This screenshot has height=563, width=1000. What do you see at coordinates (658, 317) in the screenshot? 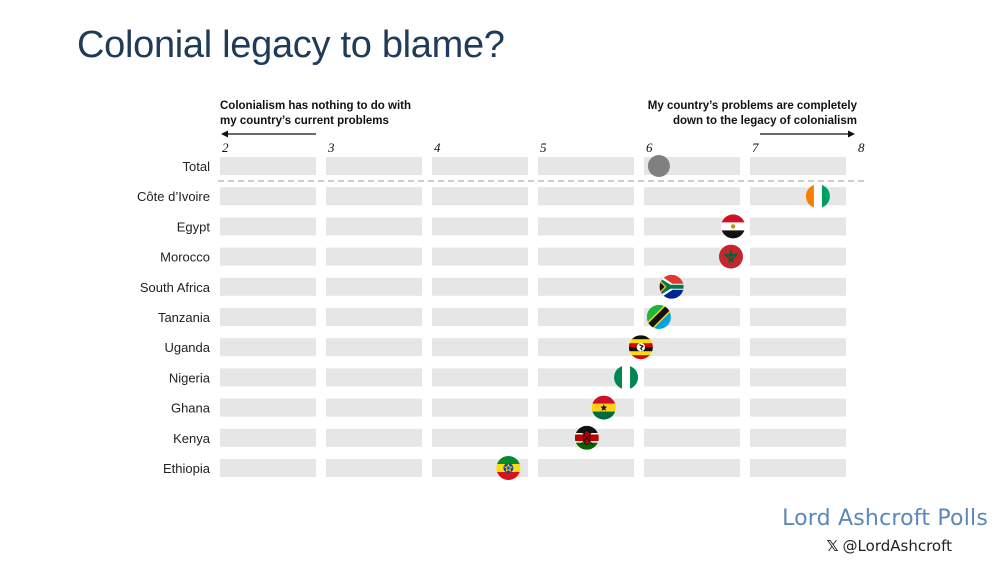
I see `tanzania-flag-icon` at bounding box center [658, 317].